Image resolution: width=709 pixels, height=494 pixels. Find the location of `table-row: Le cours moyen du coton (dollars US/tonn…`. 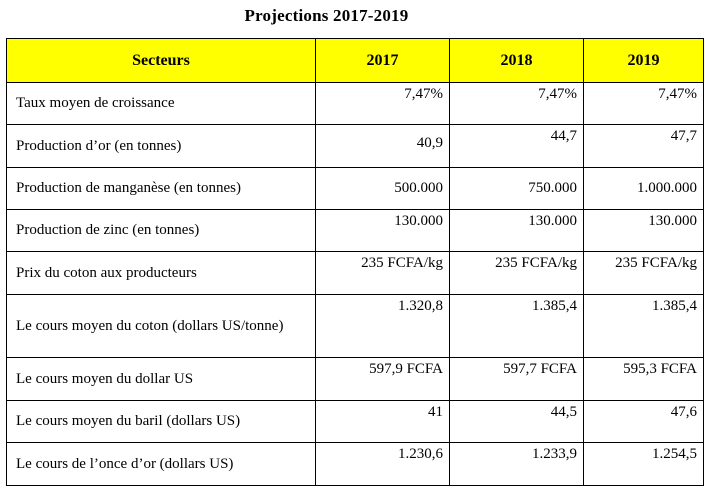

table-row: Le cours moyen du coton (dollars US/tonn… is located at coordinates (355, 326).